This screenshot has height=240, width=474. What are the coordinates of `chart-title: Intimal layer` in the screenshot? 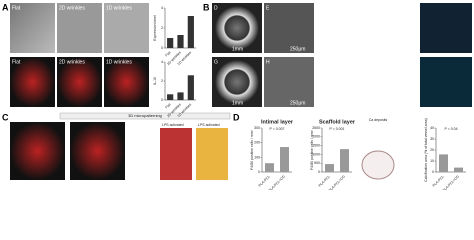 It's located at (277, 122).